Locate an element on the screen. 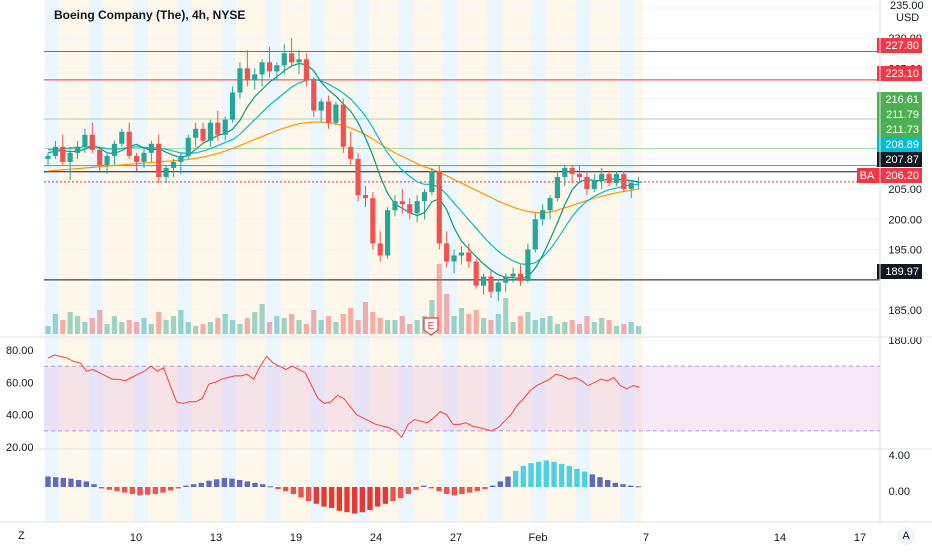  time-tick: 7 is located at coordinates (646, 538).